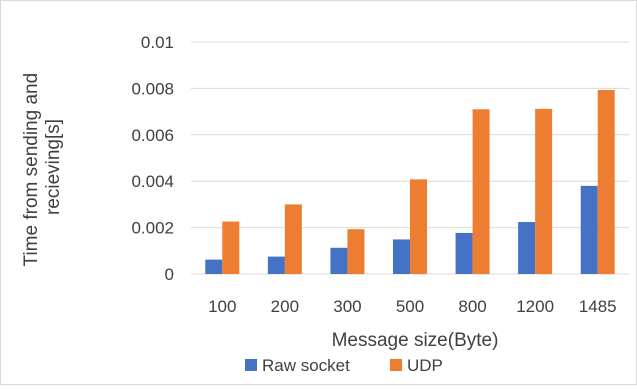 Image resolution: width=637 pixels, height=389 pixels. What do you see at coordinates (152, 158) in the screenshot?
I see `y-axis-ticks: 0 0.002 0.004 0.006 0.008 0.01` at bounding box center [152, 158].